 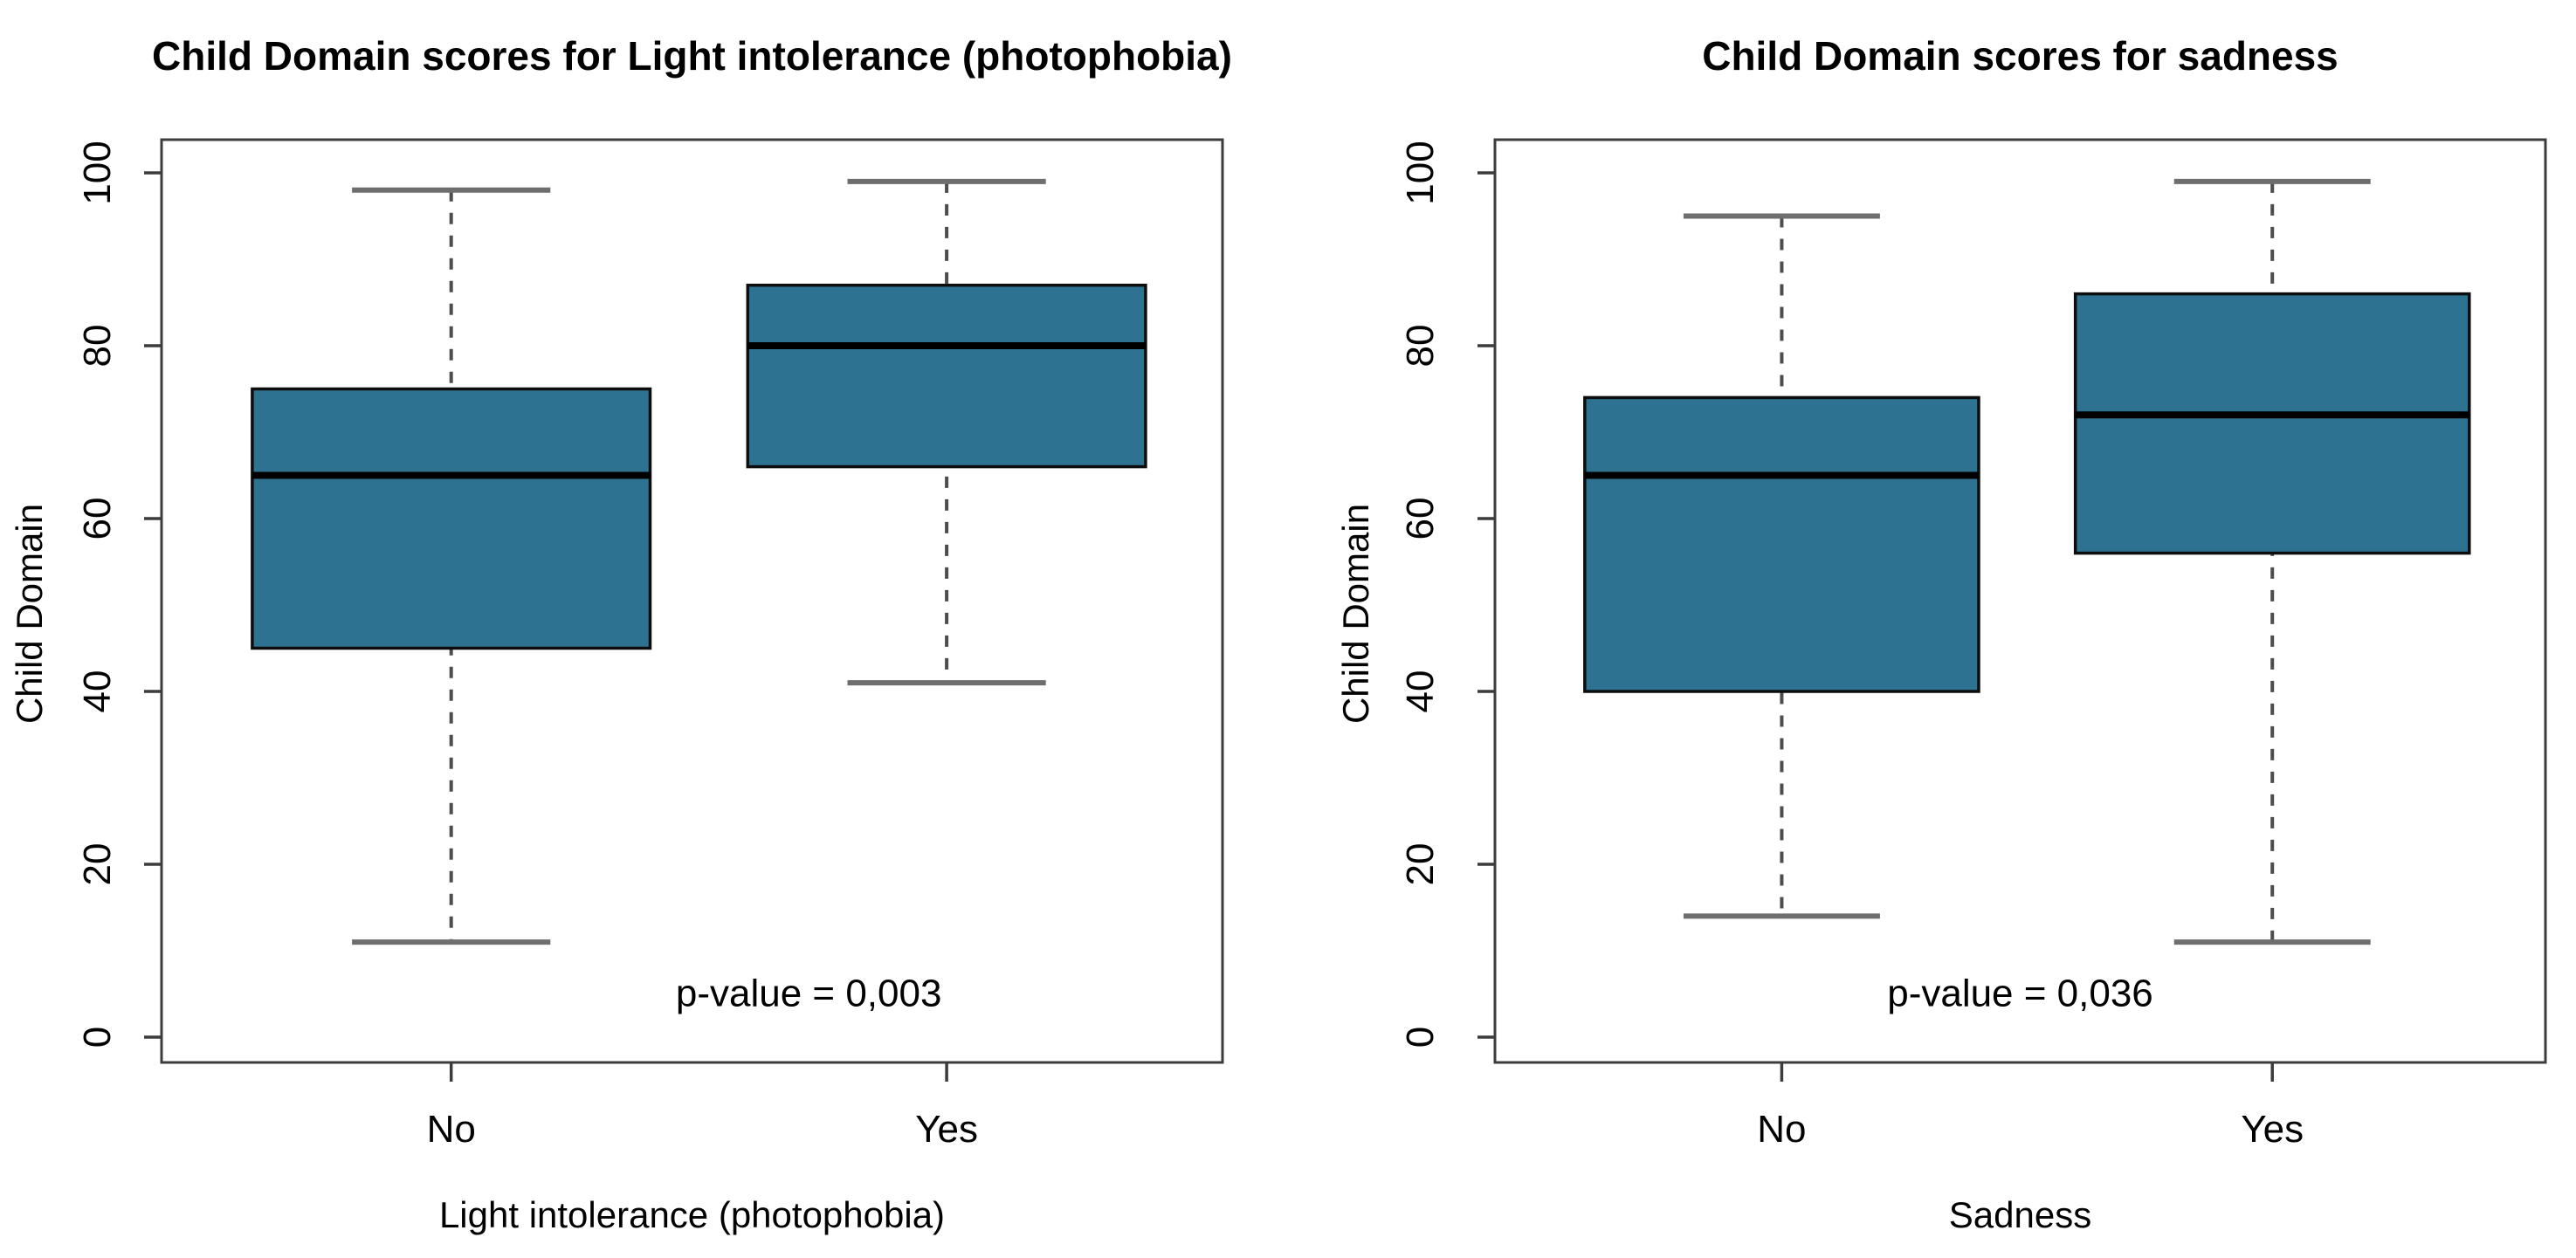 What do you see at coordinates (692, 1215) in the screenshot?
I see `x-axis-label: Light intolerance (photophobia)` at bounding box center [692, 1215].